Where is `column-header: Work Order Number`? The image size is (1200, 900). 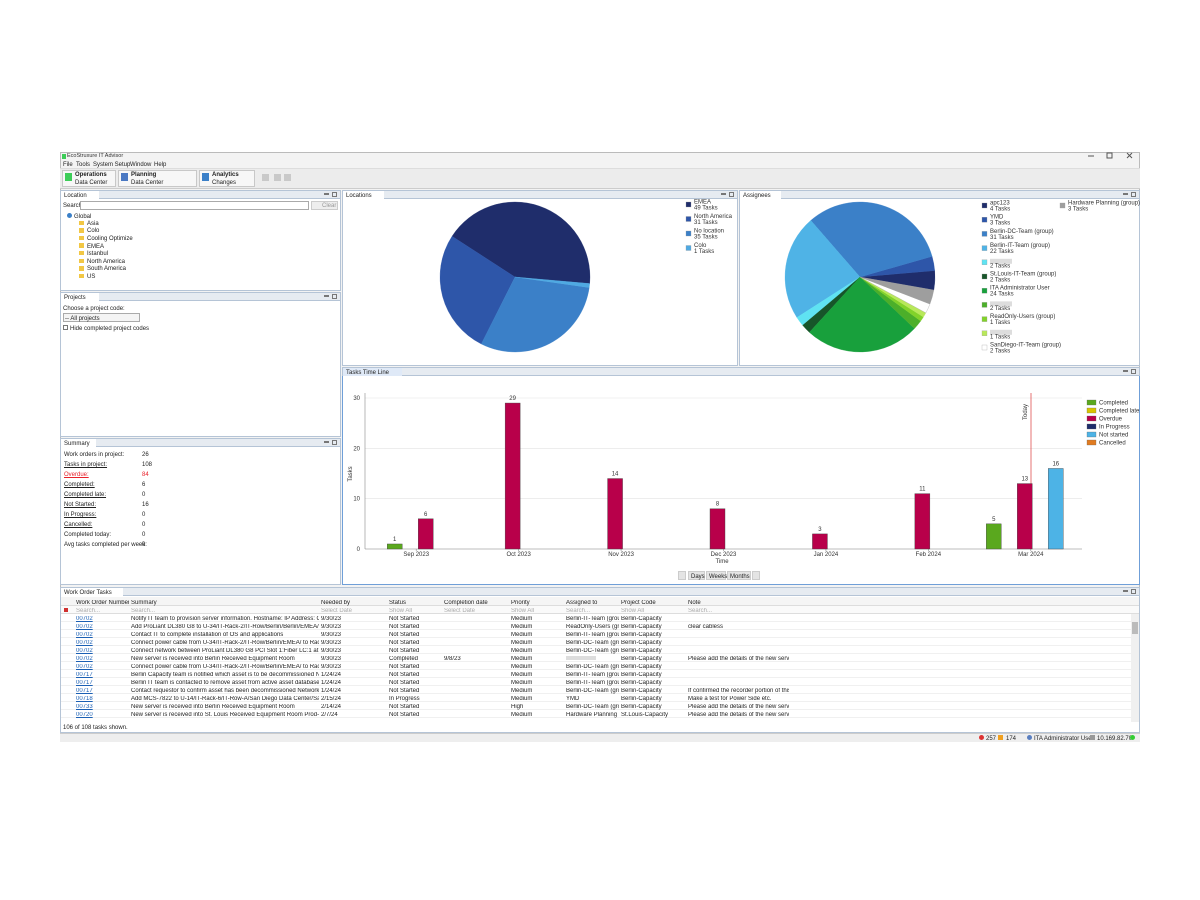 column-header: Work Order Number is located at coordinates (102, 602).